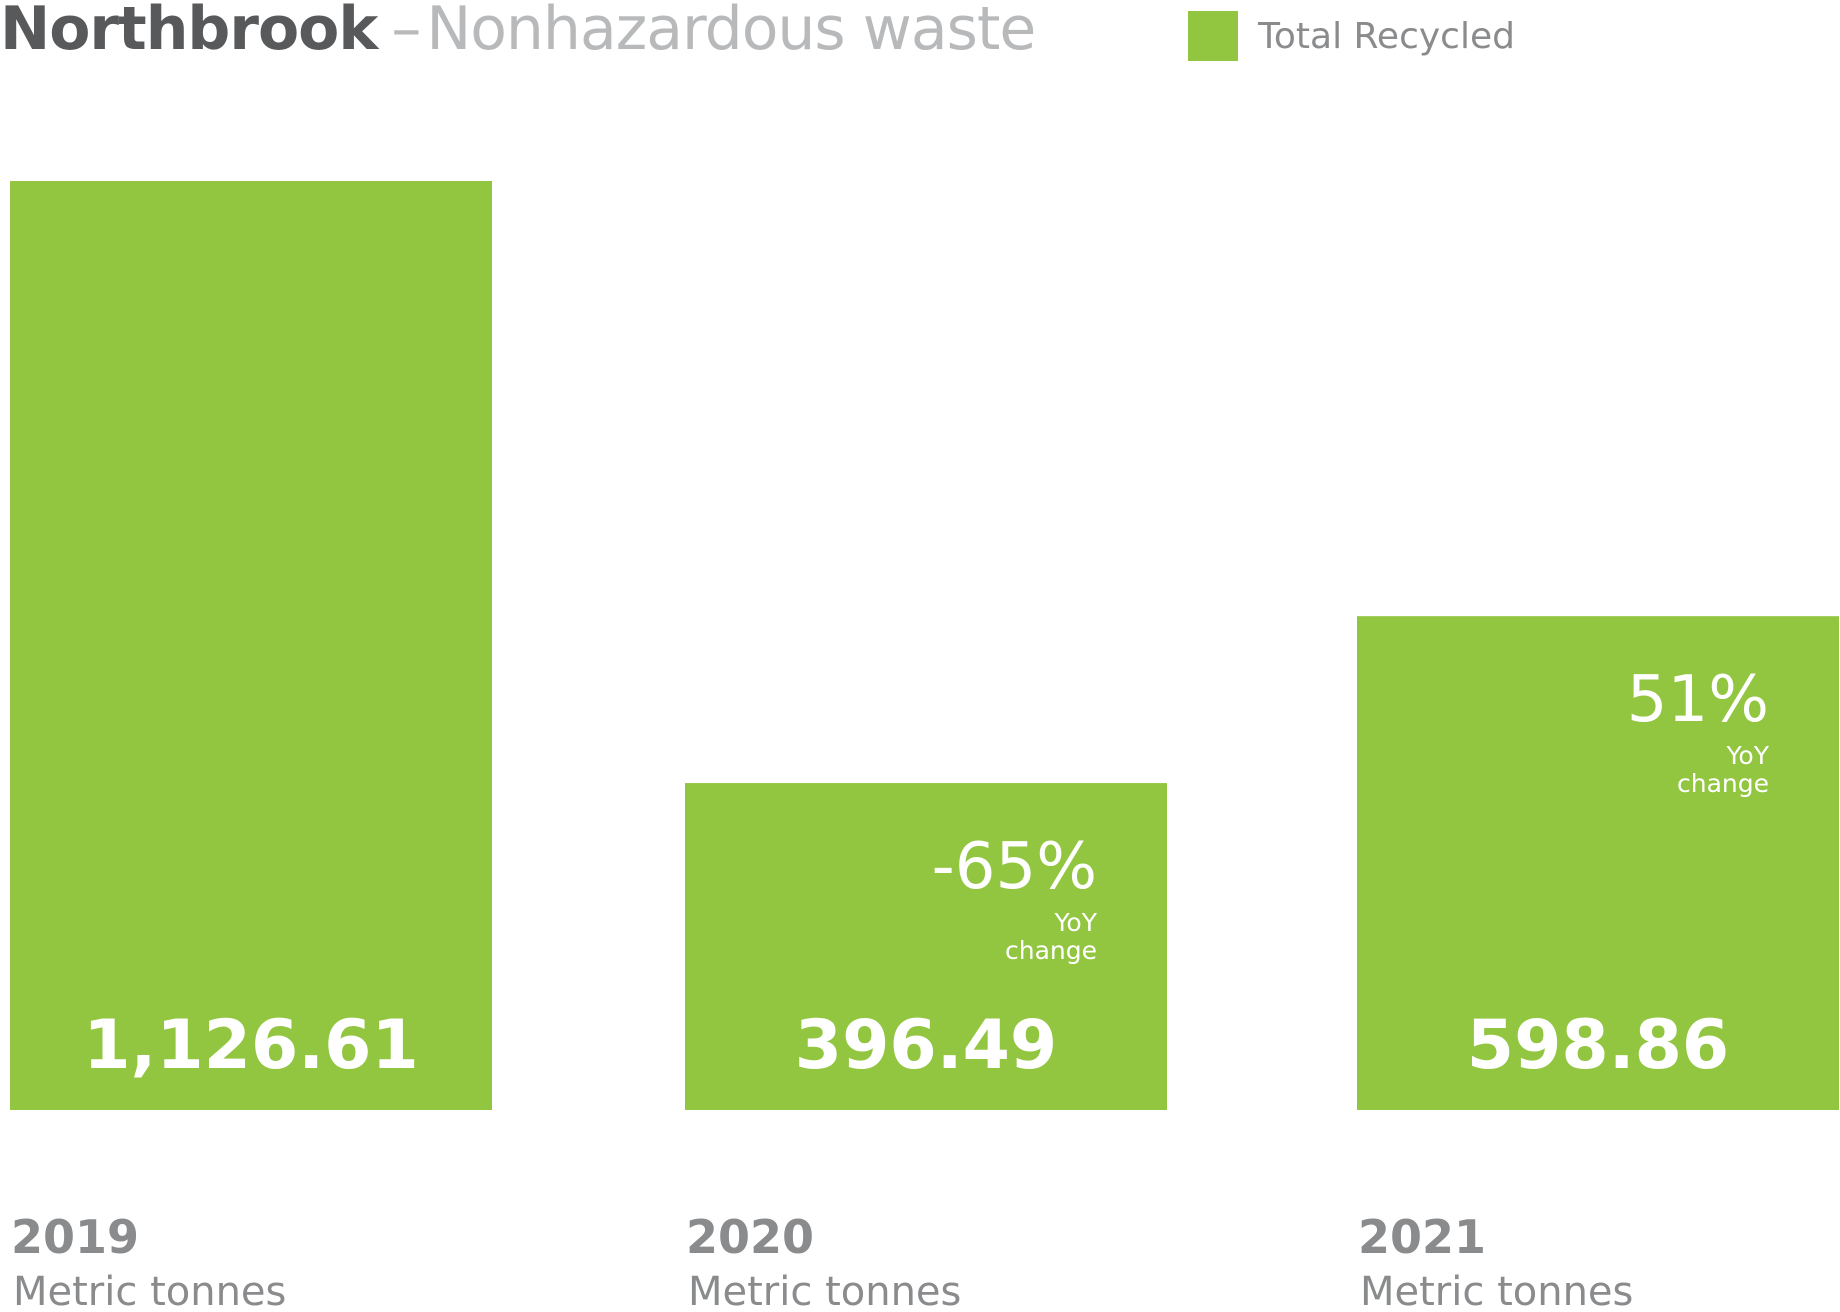  What do you see at coordinates (1422, 1237) in the screenshot?
I see `year-label-2021: 2021` at bounding box center [1422, 1237].